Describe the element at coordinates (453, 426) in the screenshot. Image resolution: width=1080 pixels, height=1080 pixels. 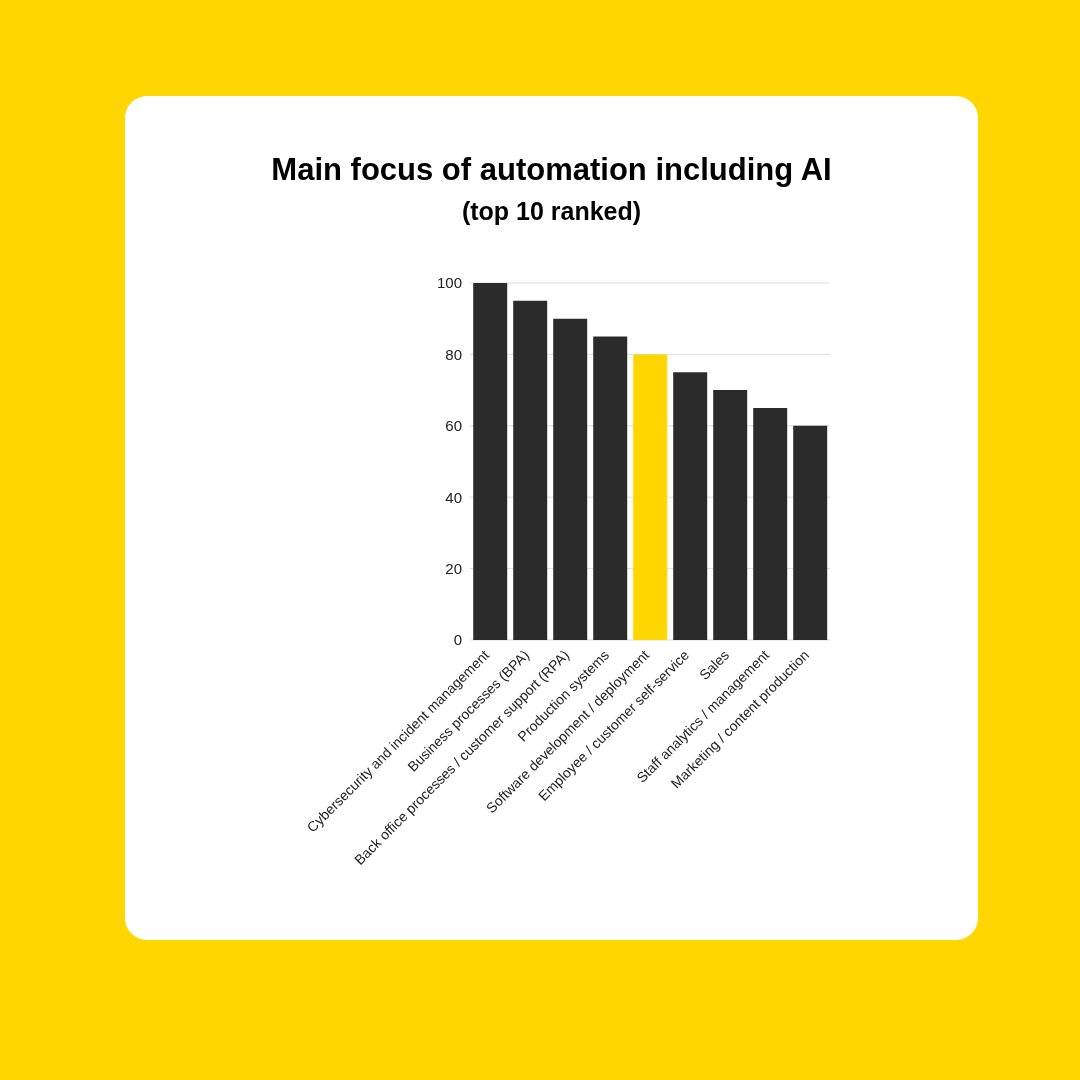
I see `y-tick-label: 60` at that location.